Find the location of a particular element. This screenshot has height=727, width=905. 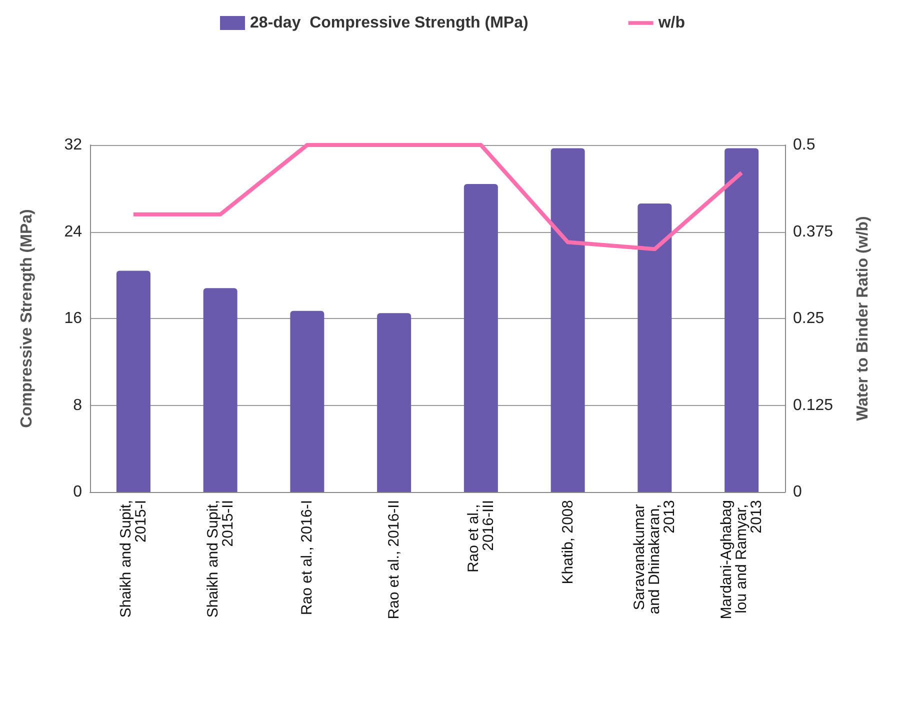

legend-label: 28-day Compressive Strength (MPa) is located at coordinates (389, 23).